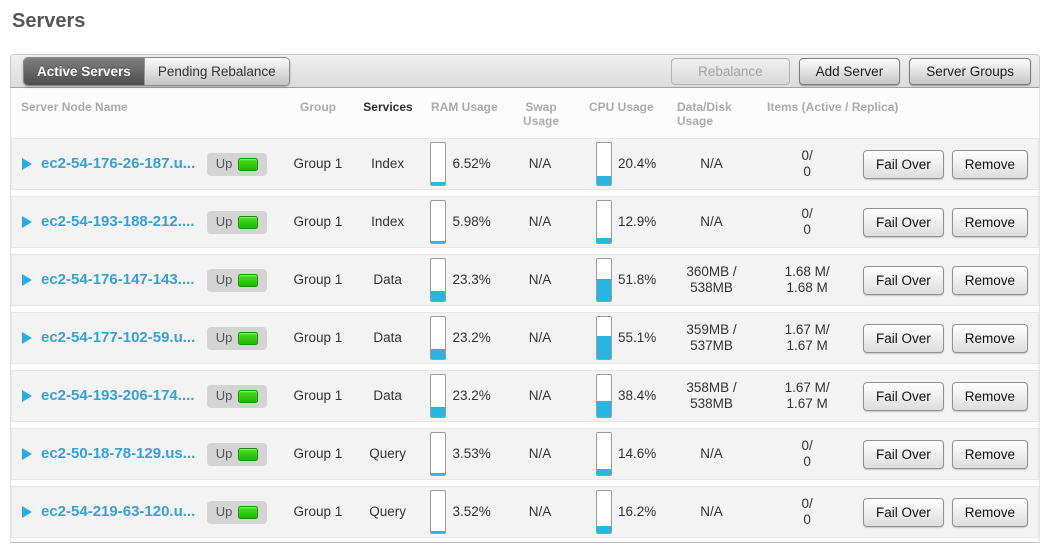 Image resolution: width=1050 pixels, height=557 pixels. Describe the element at coordinates (618, 164) in the screenshot. I see `cpu-usage-cell: 20.4%` at that location.